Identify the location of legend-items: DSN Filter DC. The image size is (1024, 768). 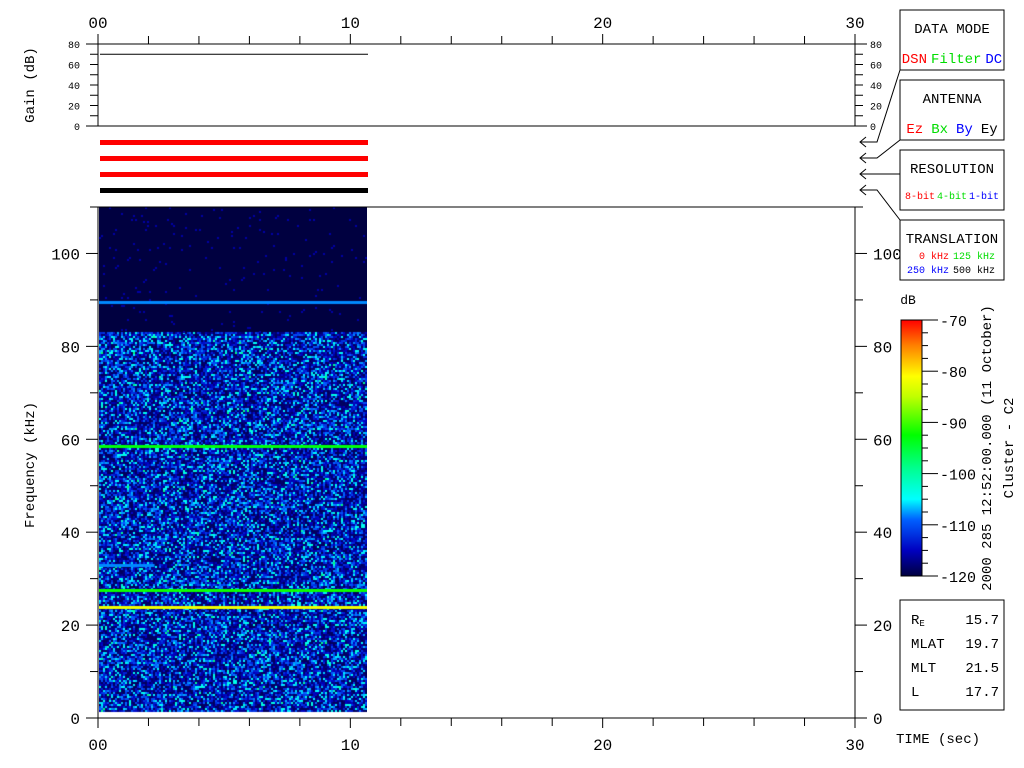
(952, 60).